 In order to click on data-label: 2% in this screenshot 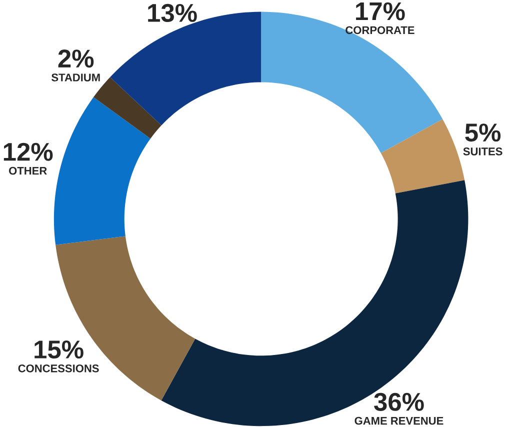, I will do `click(76, 59)`.